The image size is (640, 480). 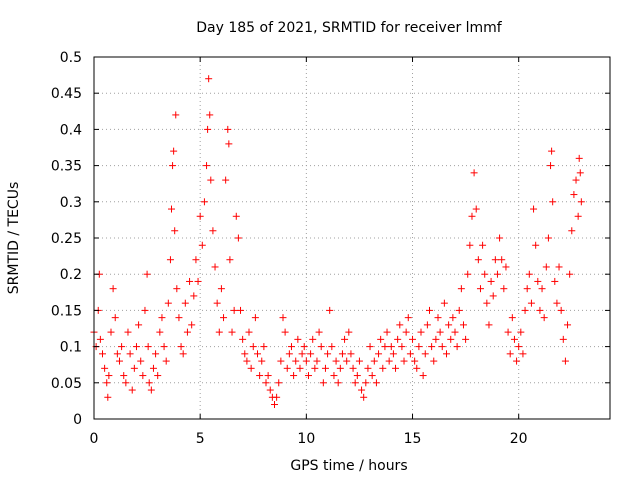 What do you see at coordinates (66, 167) in the screenshot?
I see `y-tick-label: 0.35` at bounding box center [66, 167].